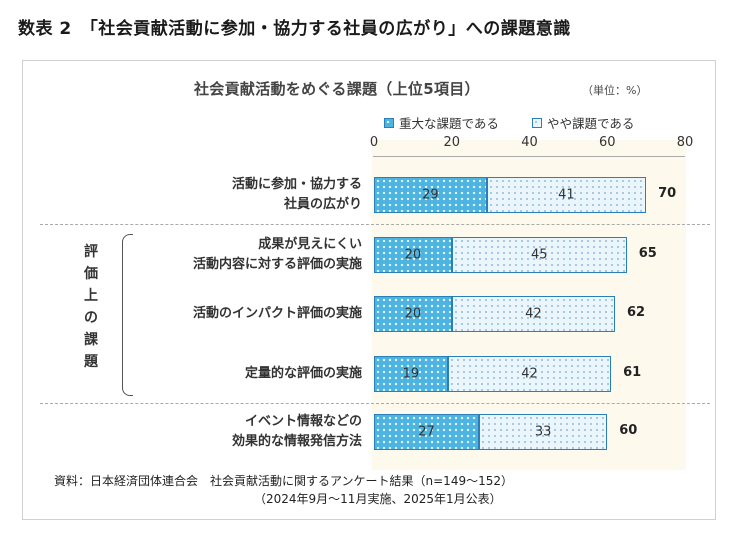 This screenshot has width=742, height=541. I want to click on group-label-char: 評, so click(91, 252).